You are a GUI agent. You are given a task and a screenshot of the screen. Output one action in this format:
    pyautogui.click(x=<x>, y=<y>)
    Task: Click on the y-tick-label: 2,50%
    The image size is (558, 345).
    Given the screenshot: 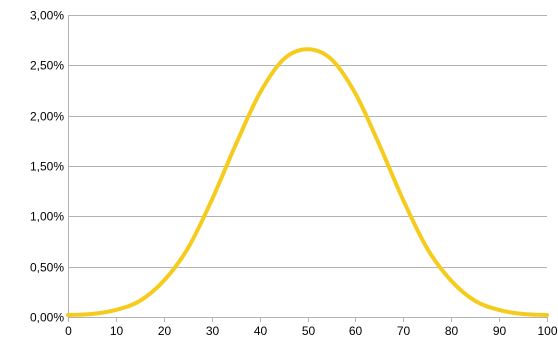 What is the action you would take?
    pyautogui.click(x=47, y=66)
    